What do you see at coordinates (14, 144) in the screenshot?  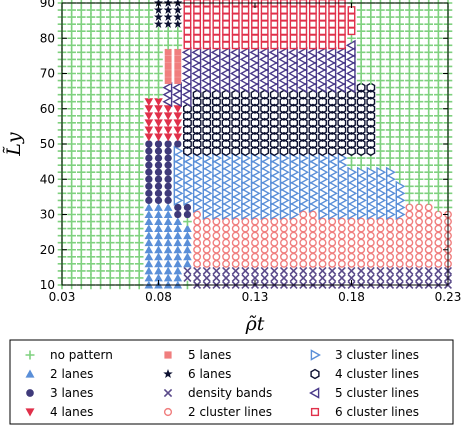 I see `y-axis-title: L̃y` at bounding box center [14, 144].